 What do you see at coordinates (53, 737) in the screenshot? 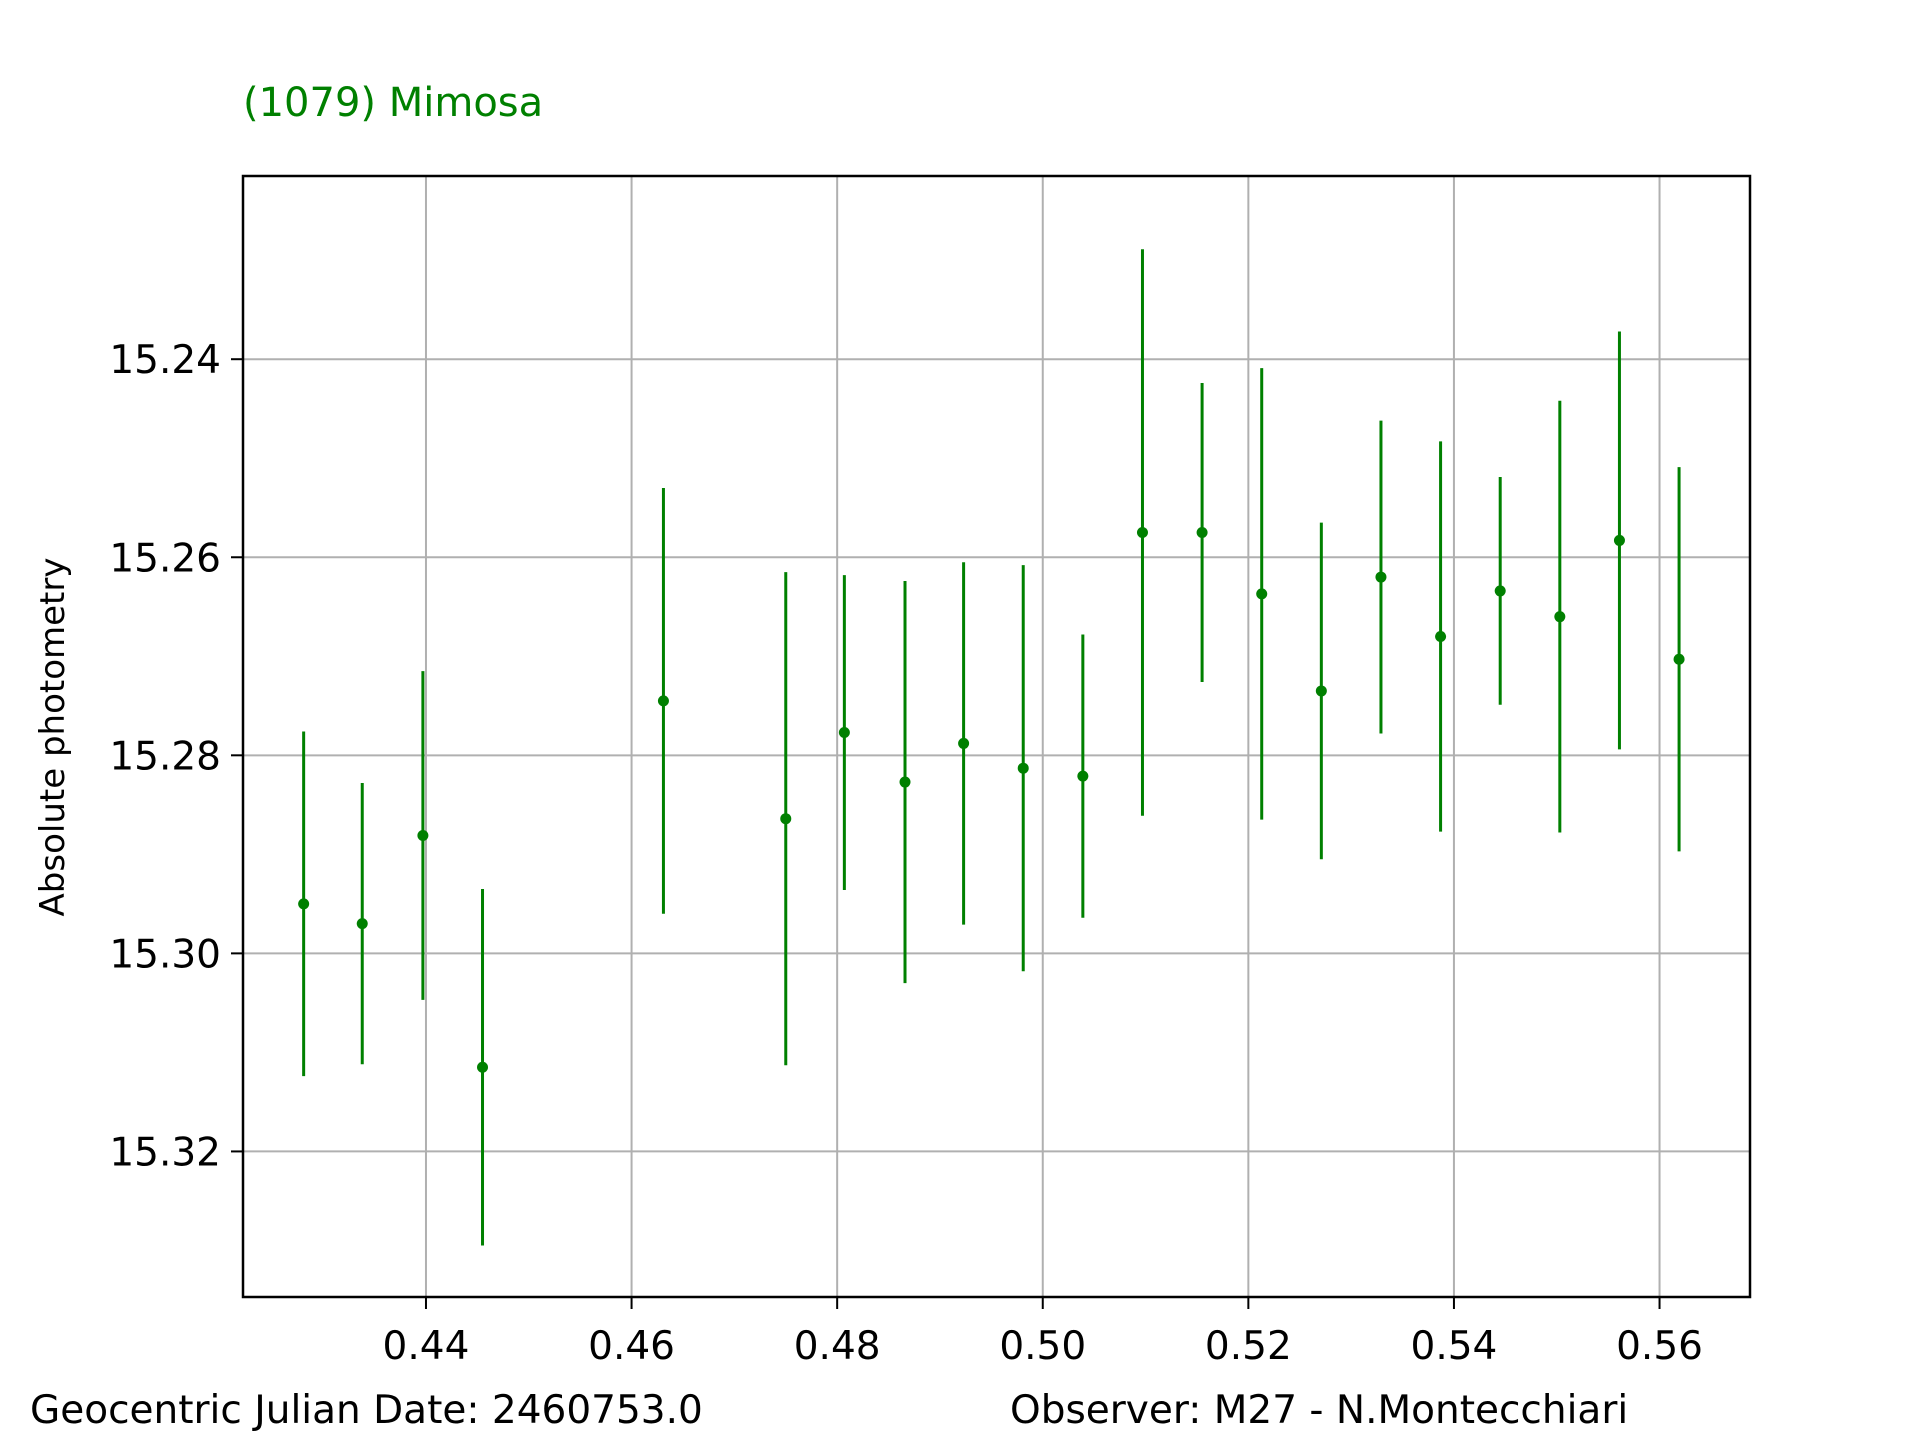
I see `y-axis-label: Absolute photometry` at bounding box center [53, 737].